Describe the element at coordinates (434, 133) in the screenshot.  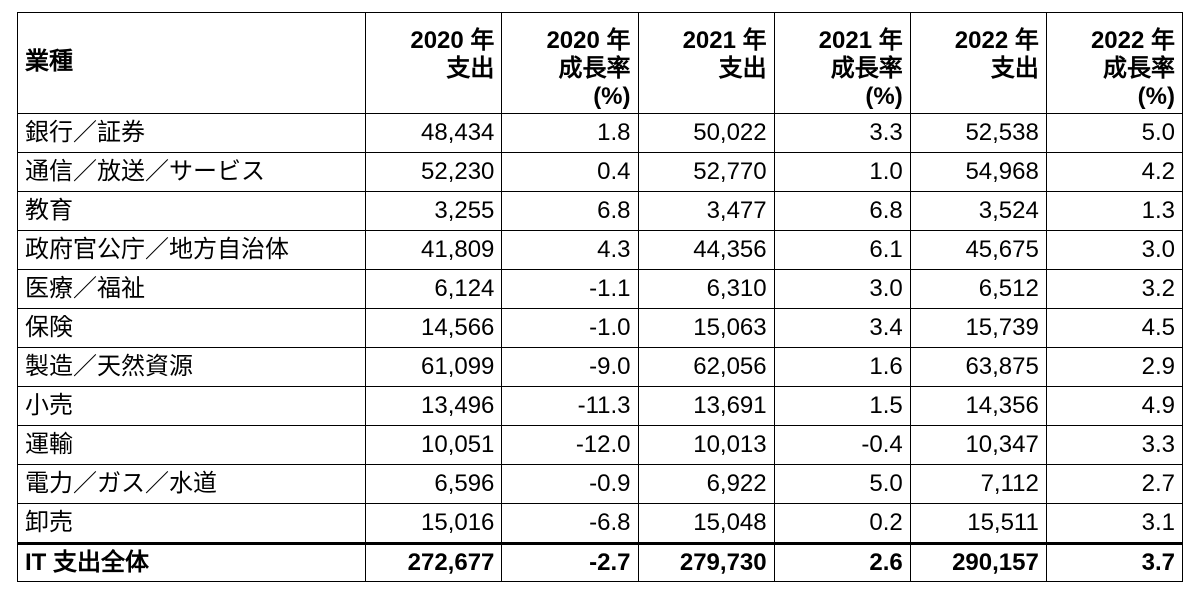
I see `cell-spending-2020: 48,434` at that location.